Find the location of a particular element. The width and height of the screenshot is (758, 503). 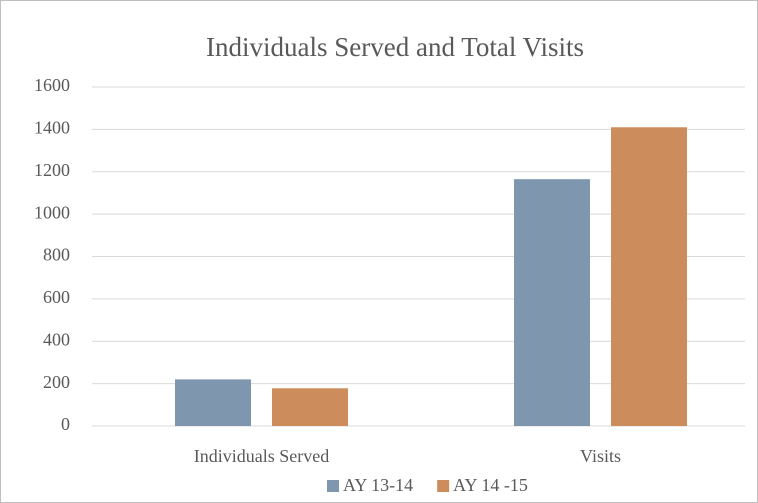

y-tick-label: 1000 is located at coordinates (52, 212).